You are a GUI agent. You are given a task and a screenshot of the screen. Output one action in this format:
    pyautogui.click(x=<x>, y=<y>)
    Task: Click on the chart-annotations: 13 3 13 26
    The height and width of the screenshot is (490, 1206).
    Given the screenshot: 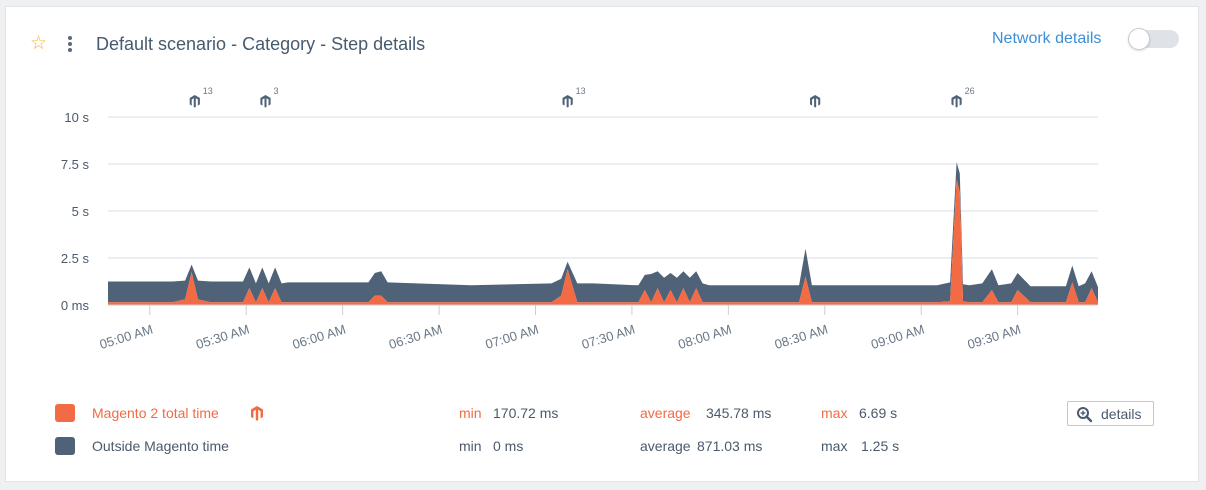 What is the action you would take?
    pyautogui.click(x=582, y=97)
    